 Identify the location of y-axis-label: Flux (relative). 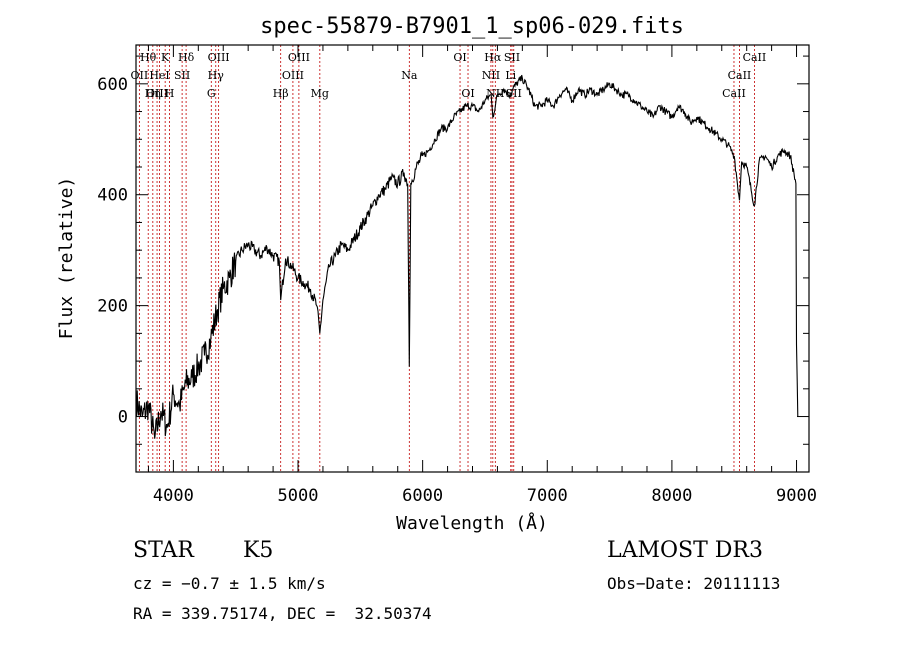
(66, 258).